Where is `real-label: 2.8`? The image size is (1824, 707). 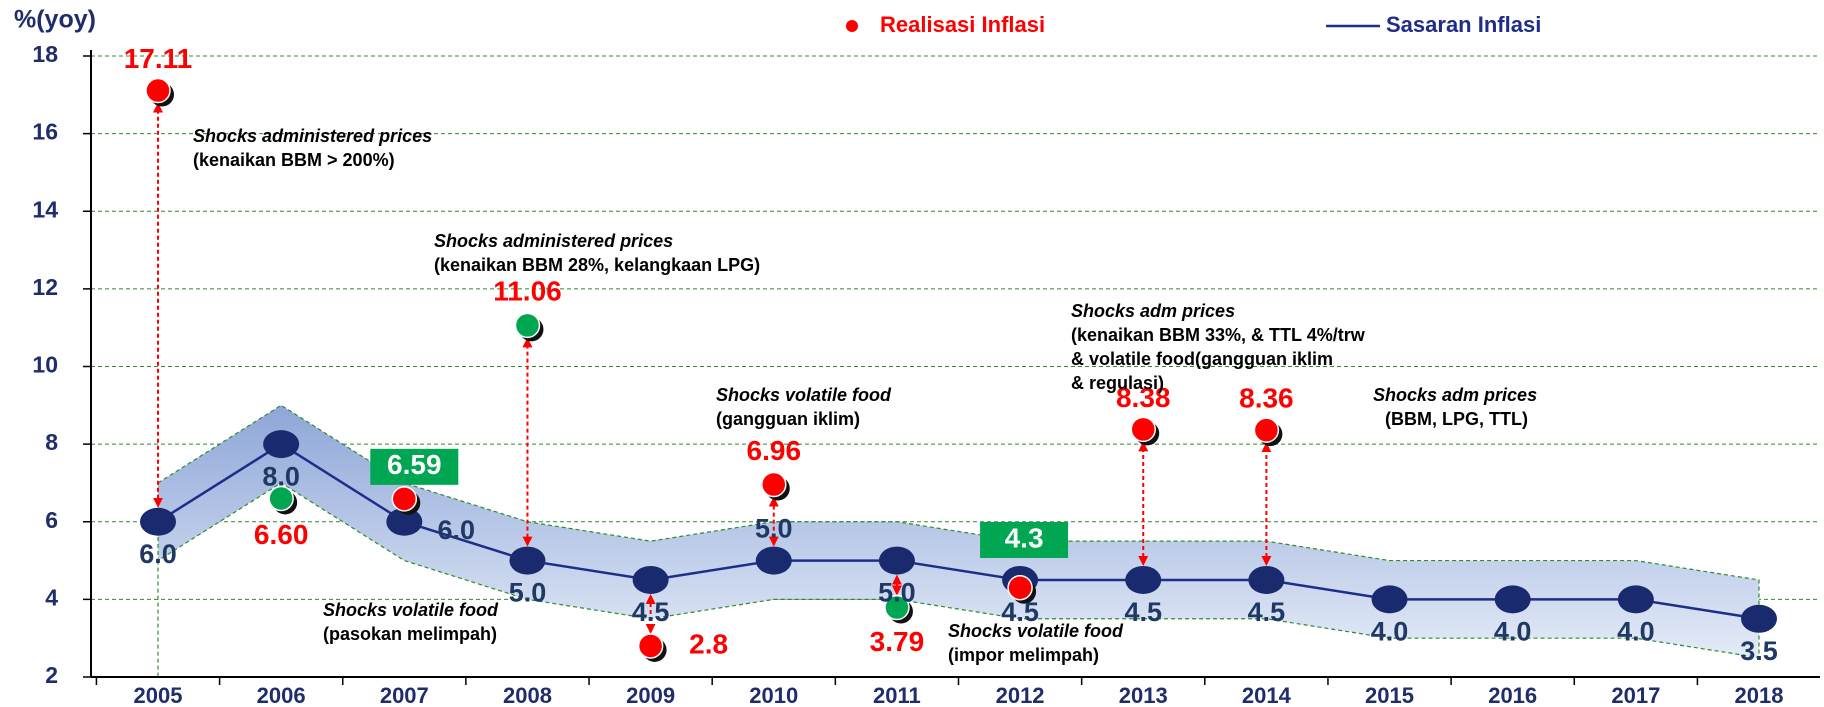
real-label: 2.8 is located at coordinates (708, 643).